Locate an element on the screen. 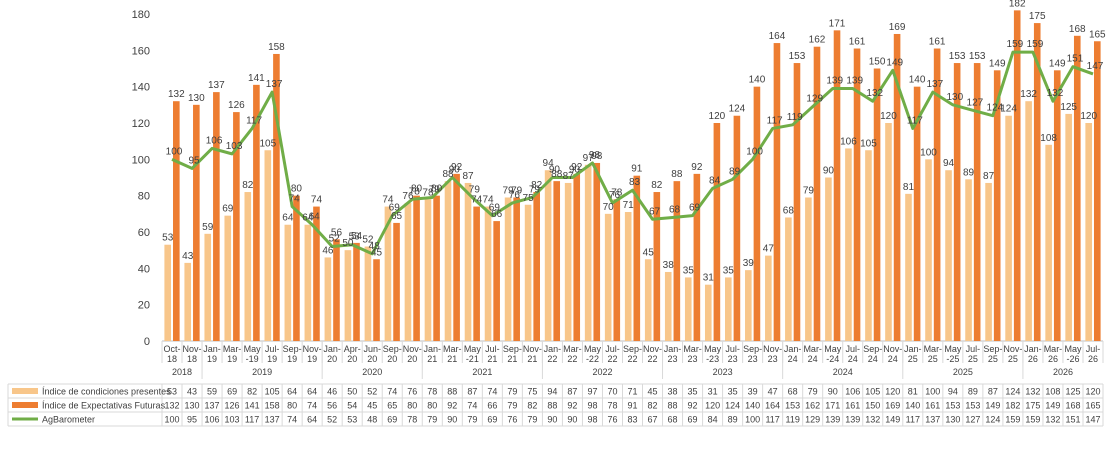  x-category-label: 18 is located at coordinates (172, 359).